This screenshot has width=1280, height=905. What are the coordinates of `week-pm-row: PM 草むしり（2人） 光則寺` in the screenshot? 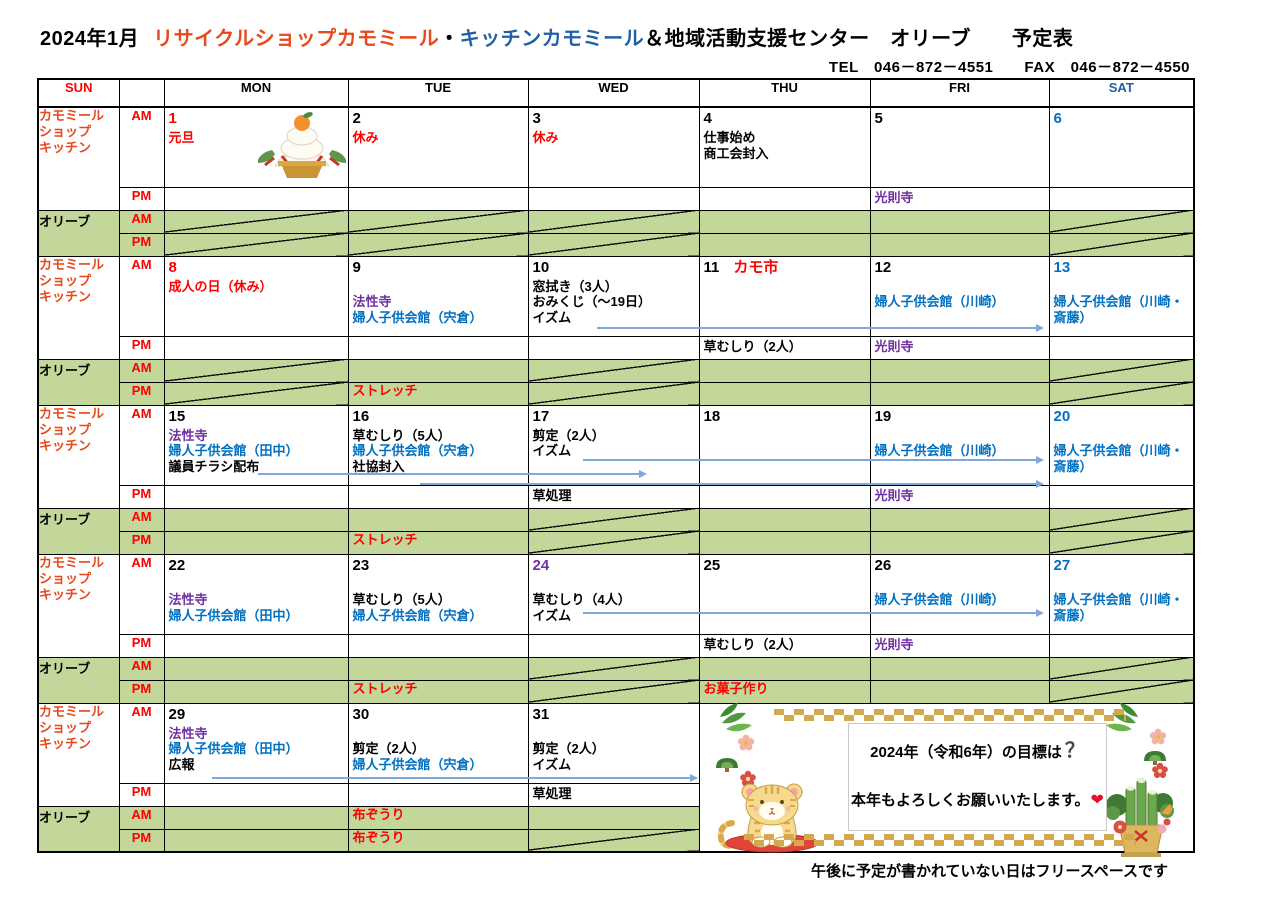 It's located at (616, 347).